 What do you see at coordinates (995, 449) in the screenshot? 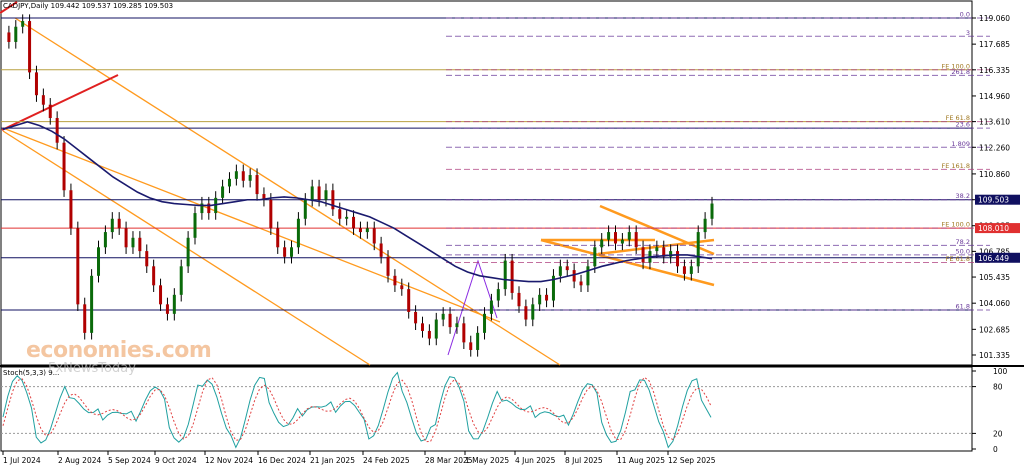
I see `stoch-level-label: 0` at bounding box center [995, 449].